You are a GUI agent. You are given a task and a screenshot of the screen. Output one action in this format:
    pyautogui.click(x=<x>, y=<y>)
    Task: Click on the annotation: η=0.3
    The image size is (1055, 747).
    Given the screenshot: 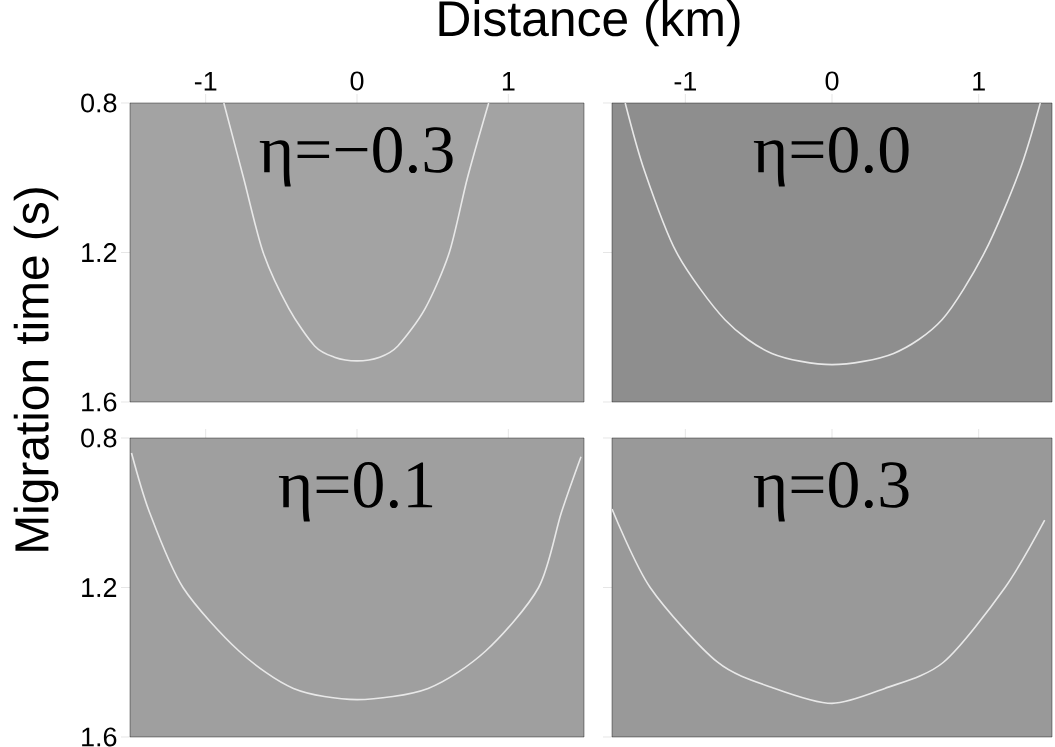 What is the action you would take?
    pyautogui.click(x=831, y=492)
    